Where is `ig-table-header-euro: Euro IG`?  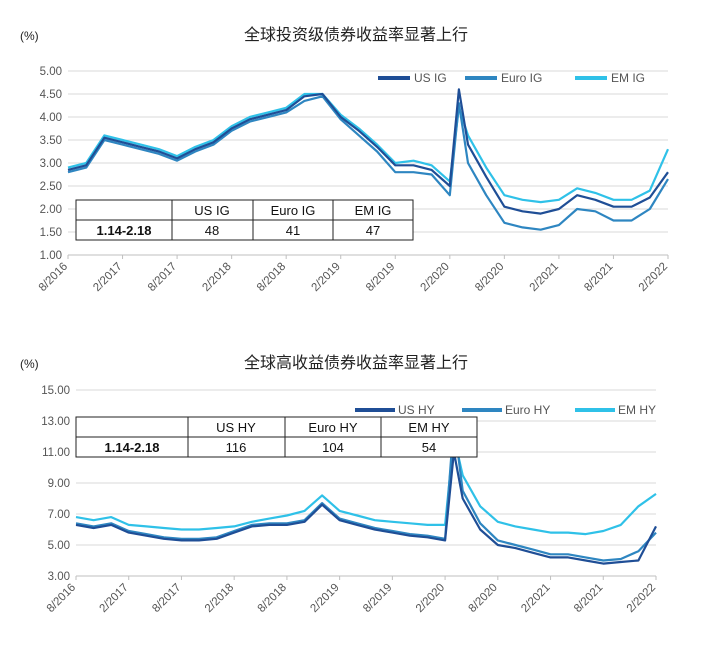 ig-table-header-euro: Euro IG is located at coordinates (293, 210).